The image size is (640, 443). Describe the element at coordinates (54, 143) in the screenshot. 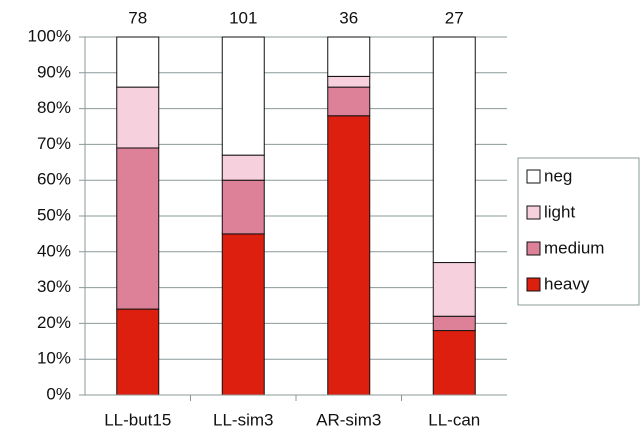

I see `y-tick-label: 70%` at that location.